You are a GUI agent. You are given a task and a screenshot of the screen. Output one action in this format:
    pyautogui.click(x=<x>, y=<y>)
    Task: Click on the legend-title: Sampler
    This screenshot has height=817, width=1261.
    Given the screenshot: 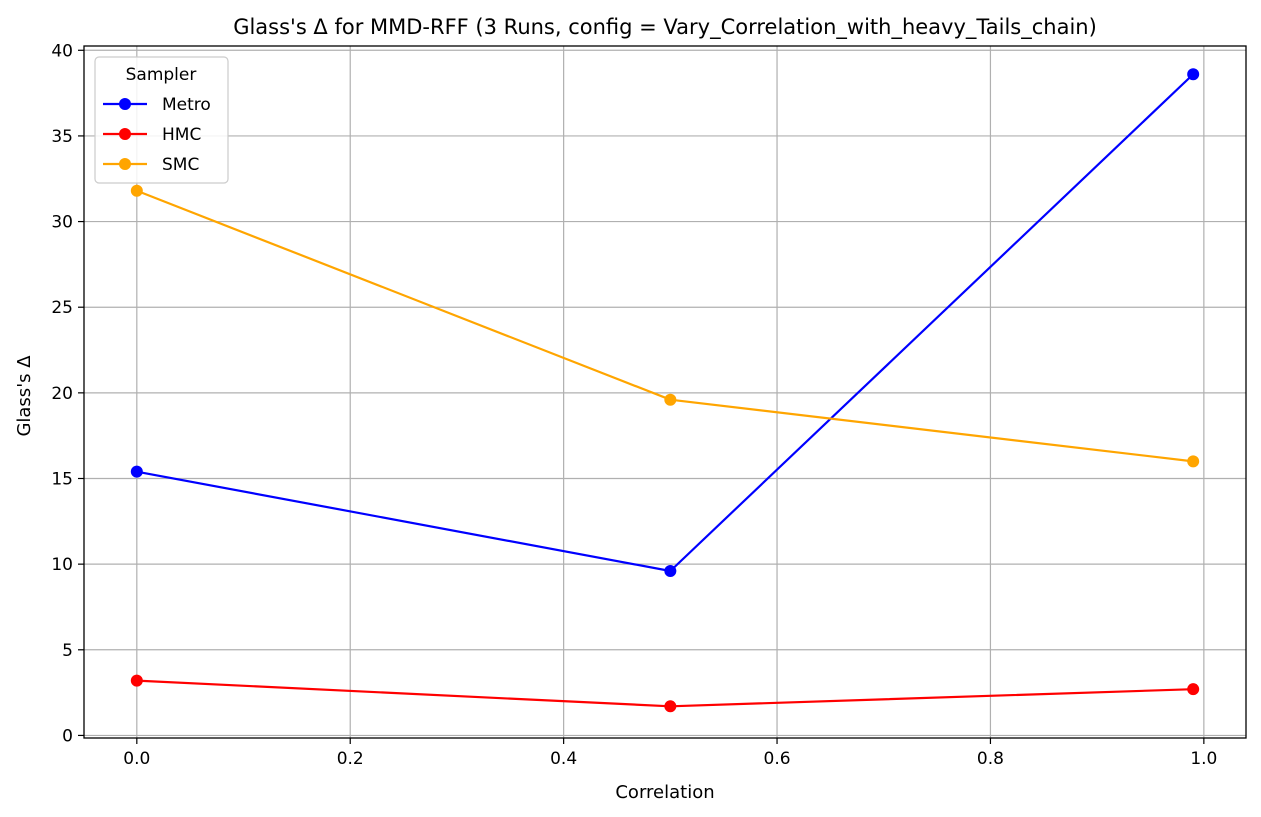 What is the action you would take?
    pyautogui.click(x=161, y=75)
    